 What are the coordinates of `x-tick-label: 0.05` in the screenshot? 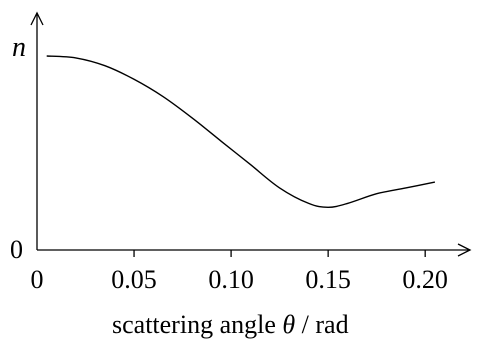 It's located at (134, 279).